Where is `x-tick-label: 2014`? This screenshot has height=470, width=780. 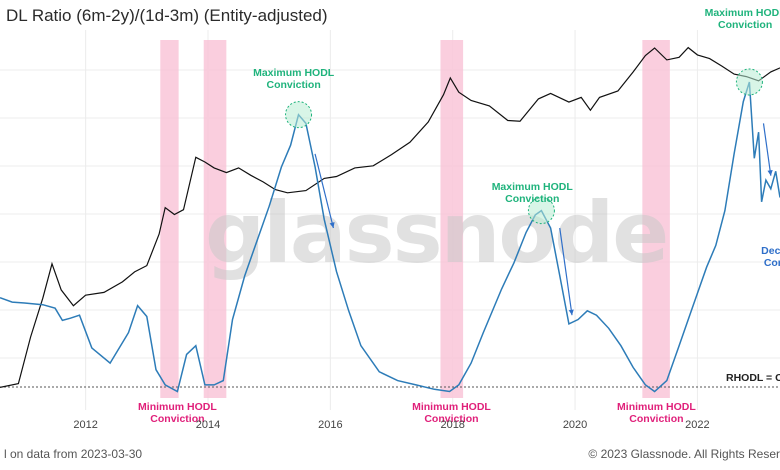 x-tick-label: 2014 is located at coordinates (208, 425).